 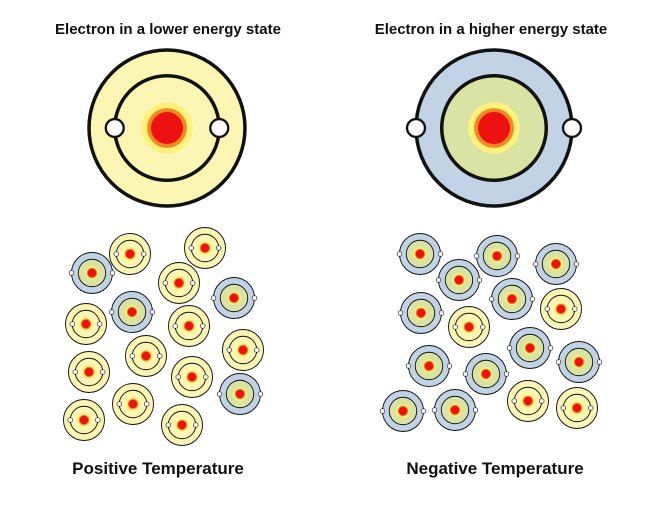 I want to click on title-lower-energy-state: Electron in a lower energy state, so click(x=168, y=29).